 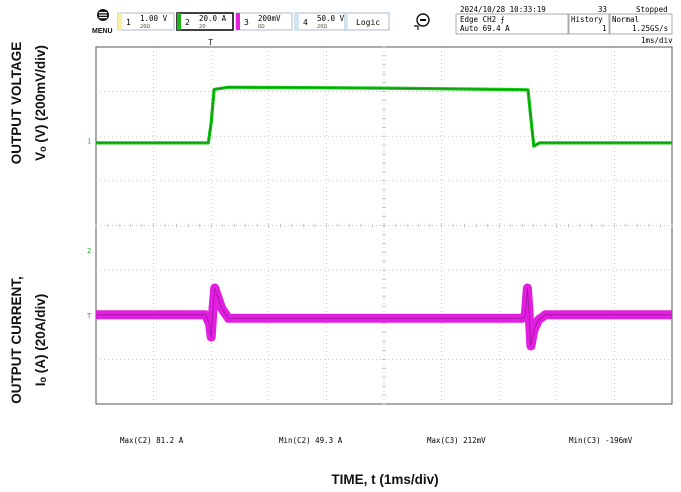 What do you see at coordinates (485, 28) in the screenshot?
I see `trigger-line2: Auto 69.4 A` at bounding box center [485, 28].